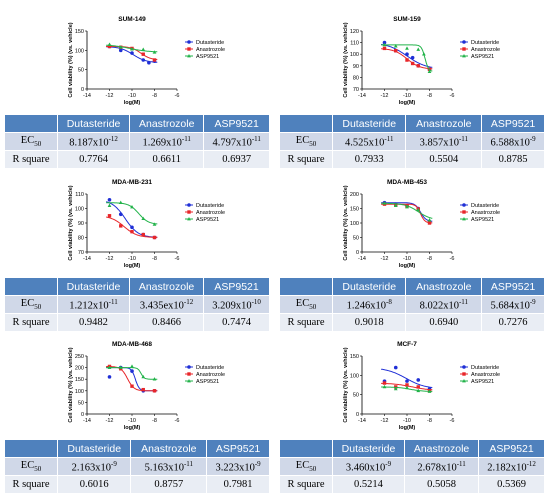 This screenshot has width=550, height=501. What do you see at coordinates (513, 141) in the screenshot?
I see `table-cell: 6.588x10⁻⁹` at bounding box center [513, 141].